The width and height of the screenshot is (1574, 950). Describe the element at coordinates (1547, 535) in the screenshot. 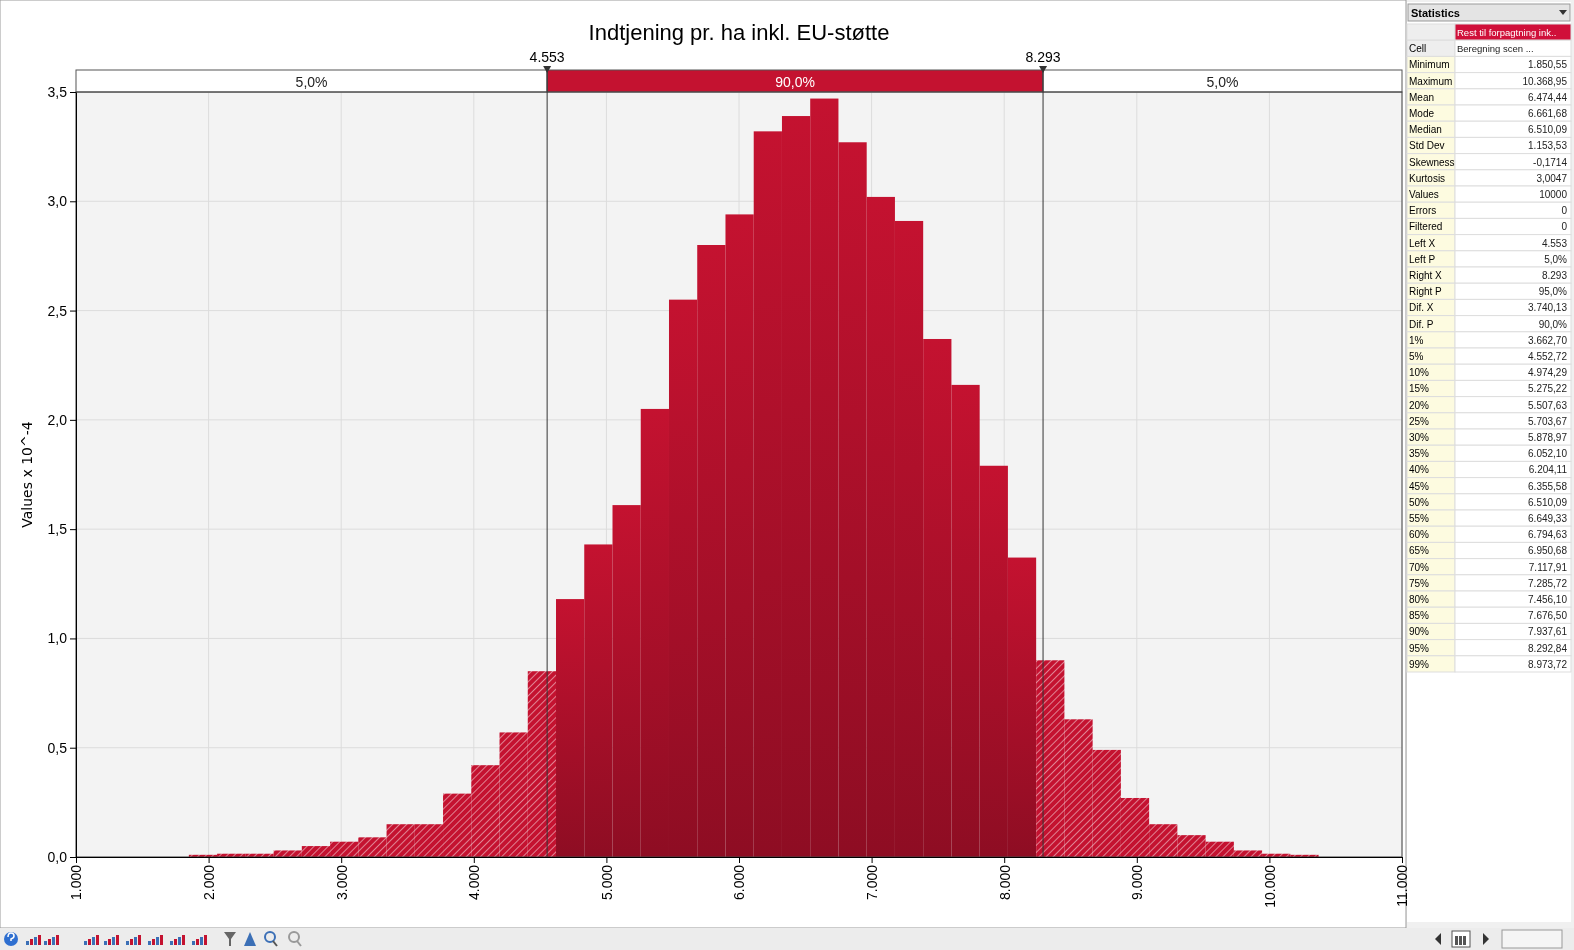

I see `text: 6.794,63` at that location.